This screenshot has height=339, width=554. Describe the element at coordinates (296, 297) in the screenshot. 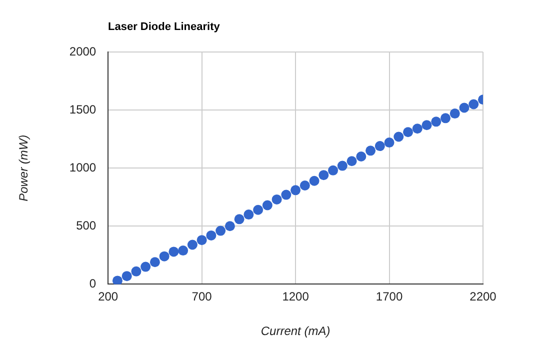

I see `x-tick-label: 1200` at that location.